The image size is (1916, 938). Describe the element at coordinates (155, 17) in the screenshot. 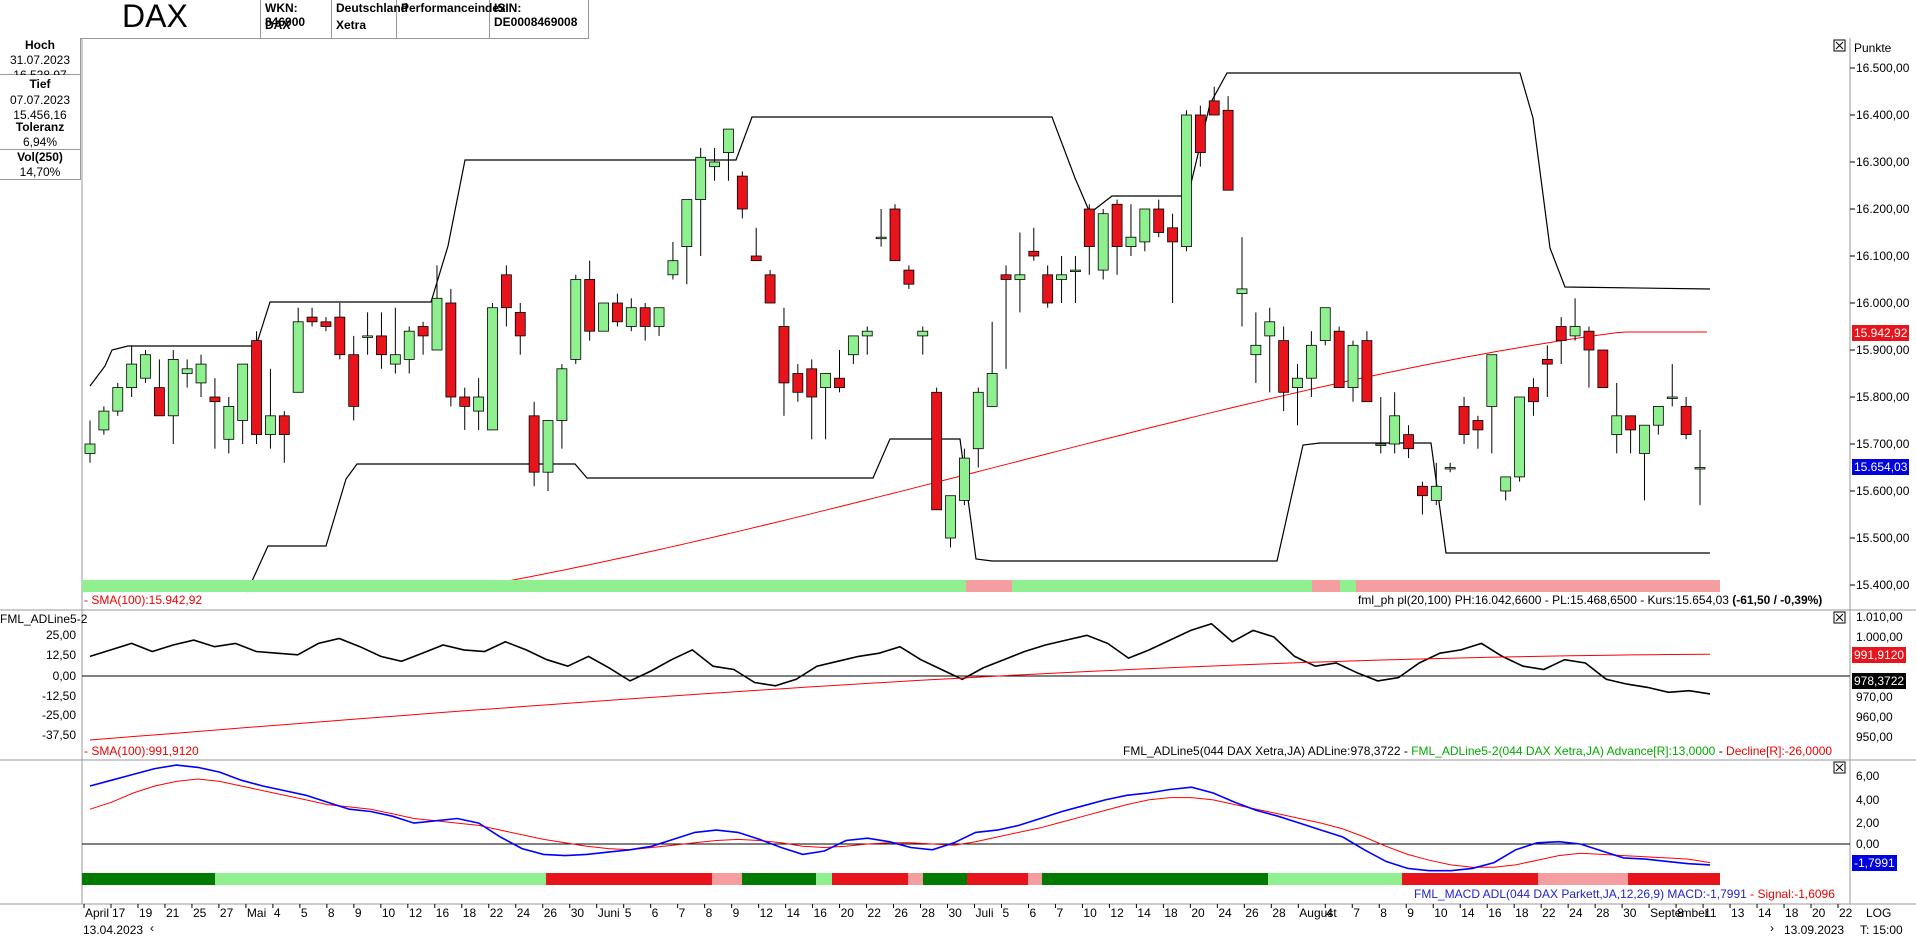

I see `instrument-title: DAX` at that location.